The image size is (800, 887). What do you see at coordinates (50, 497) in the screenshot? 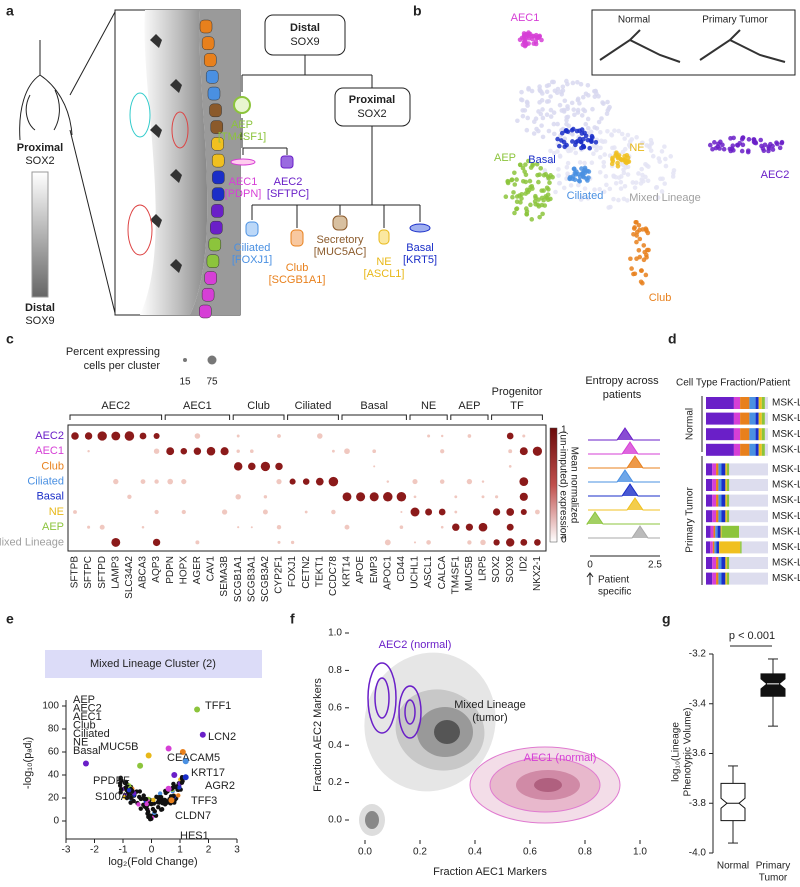
I see `row-label: Basal` at bounding box center [50, 497].